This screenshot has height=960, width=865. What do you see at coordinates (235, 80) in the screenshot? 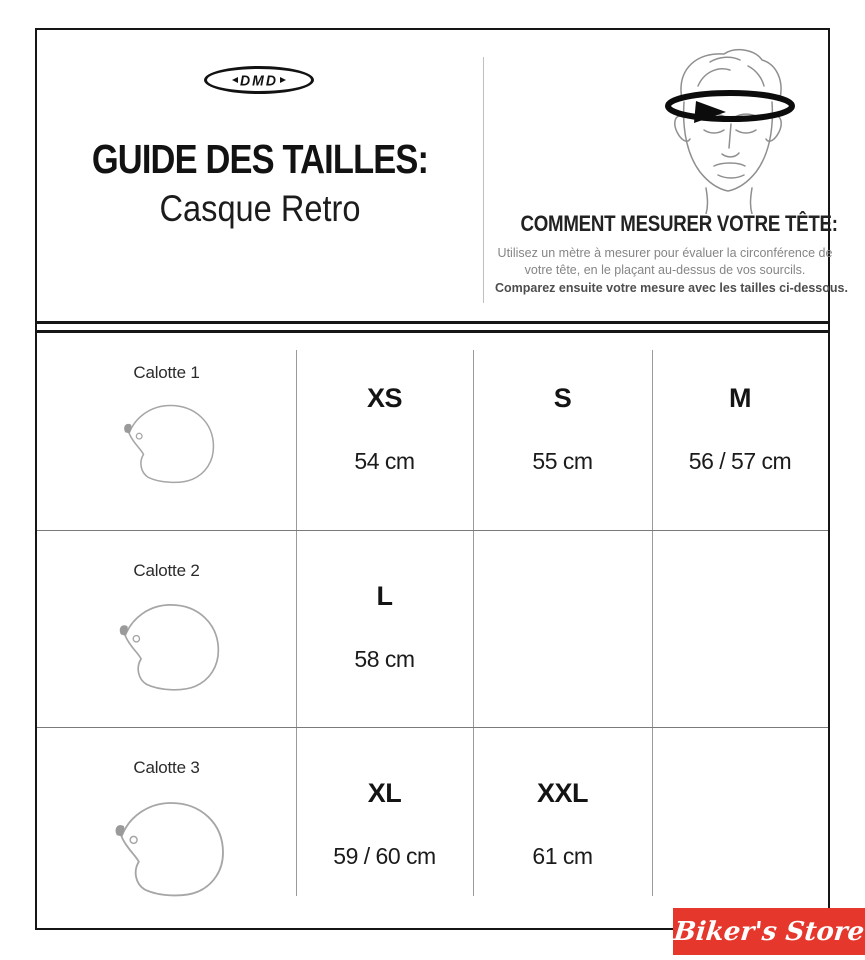
I see `dmd-logo-left-tip-icon` at bounding box center [235, 80].